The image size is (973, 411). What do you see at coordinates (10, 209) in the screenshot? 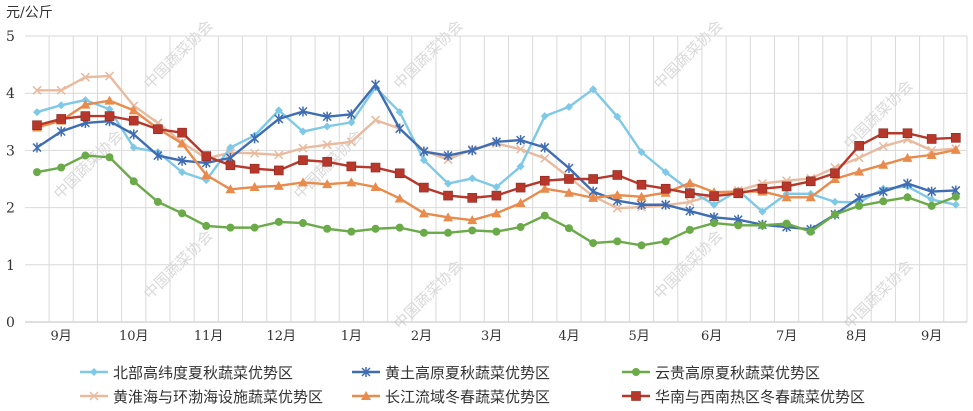
I see `y-tick-label: 2` at bounding box center [10, 209].